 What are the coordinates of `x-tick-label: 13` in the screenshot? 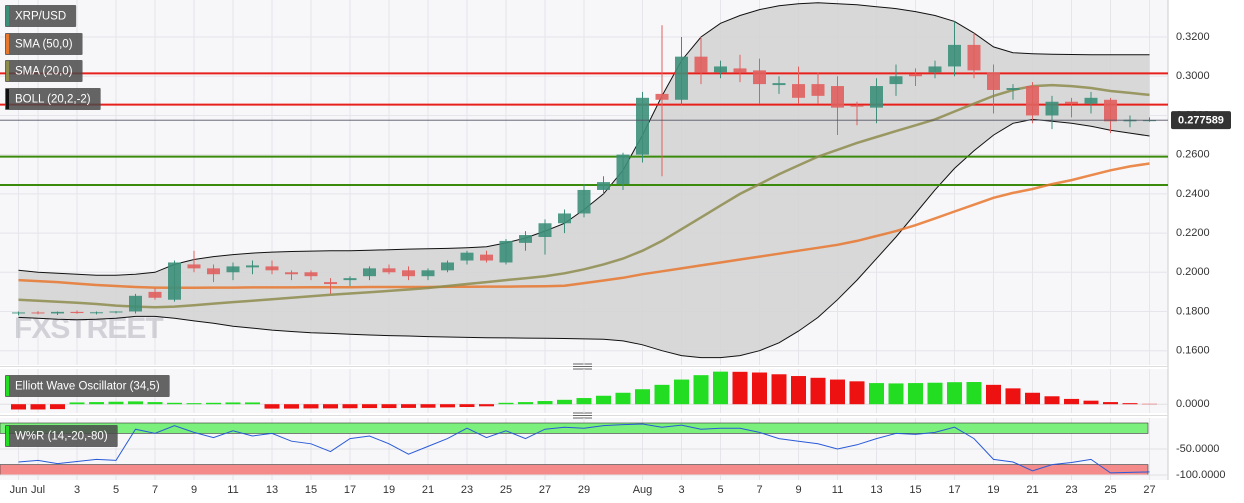 It's located at (272, 490).